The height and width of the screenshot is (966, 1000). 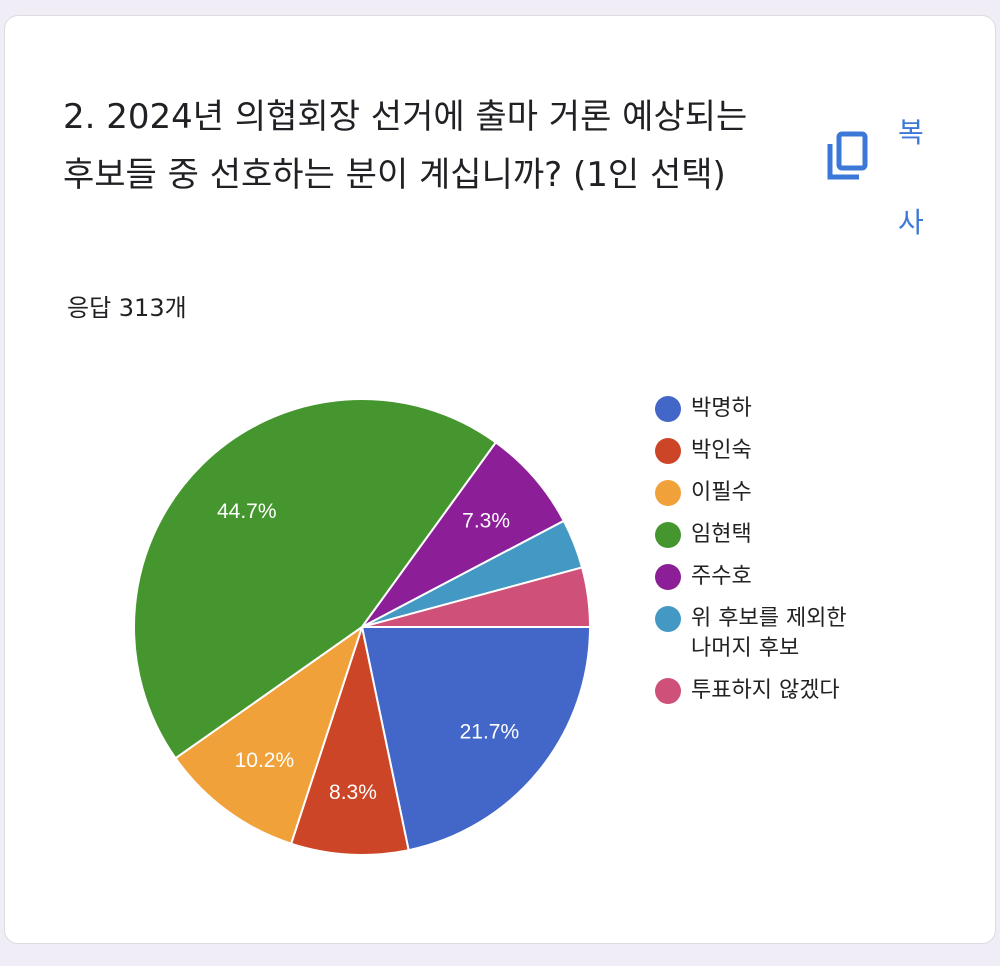 I want to click on legend-label: 박인숙, so click(x=721, y=450).